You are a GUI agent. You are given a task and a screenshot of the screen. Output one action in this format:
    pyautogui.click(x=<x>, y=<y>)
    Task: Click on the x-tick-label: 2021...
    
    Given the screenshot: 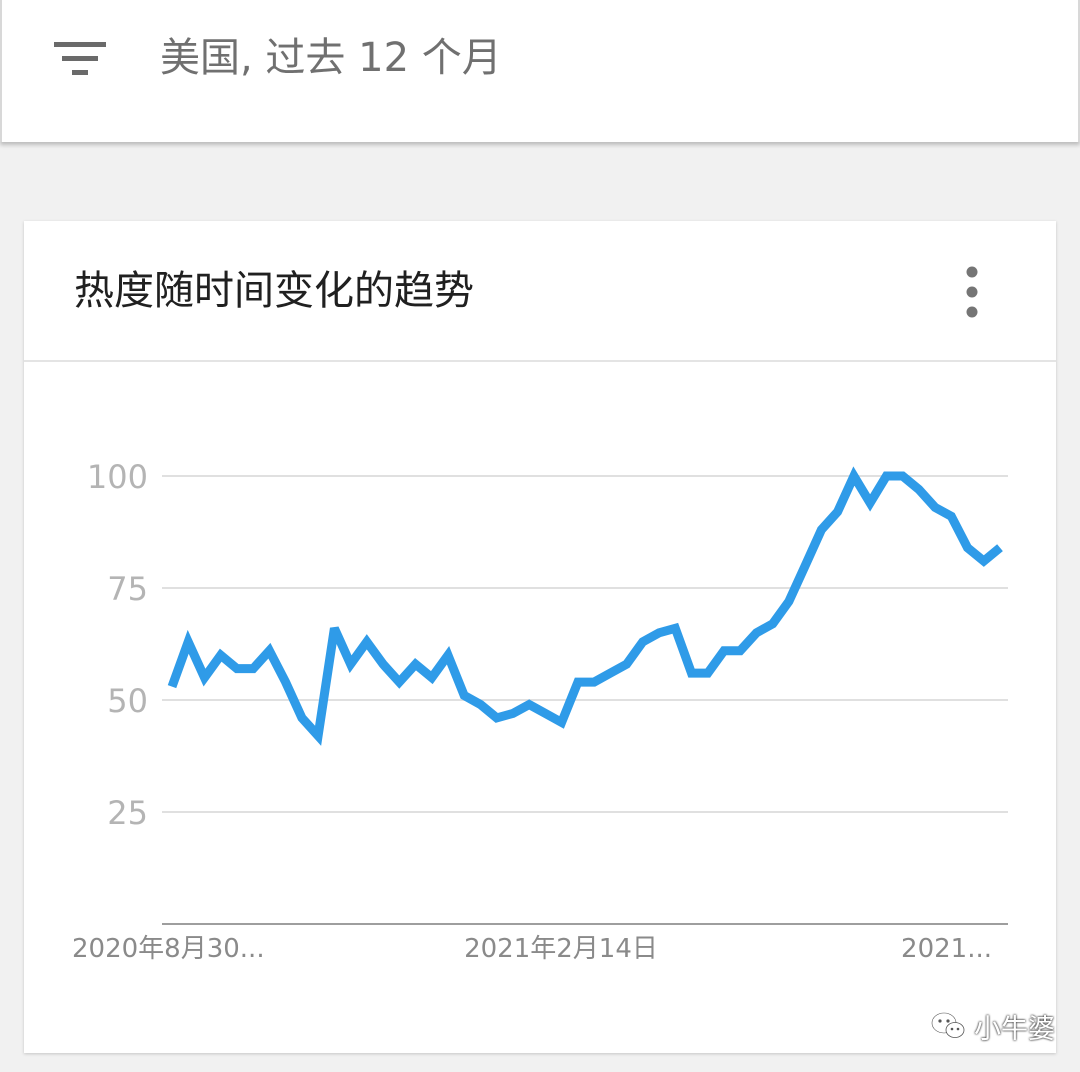 What is the action you would take?
    pyautogui.click(x=946, y=949)
    